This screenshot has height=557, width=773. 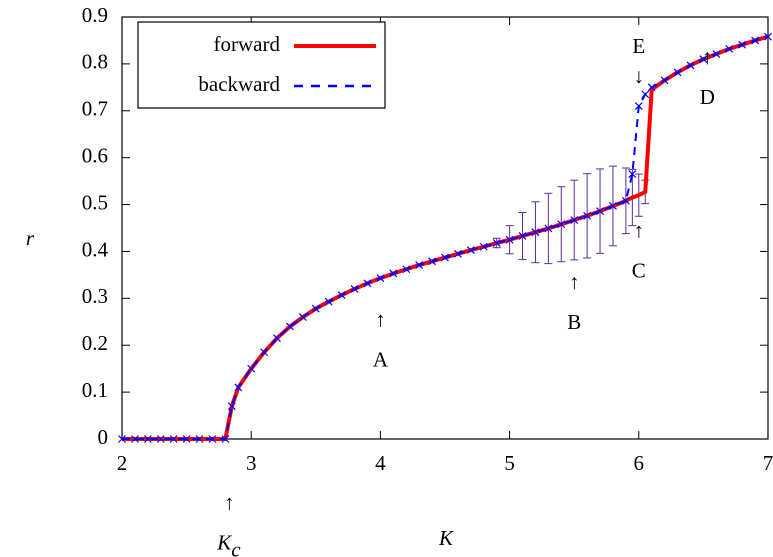 What do you see at coordinates (639, 76) in the screenshot?
I see `annotation-arrow: ↓` at bounding box center [639, 76].